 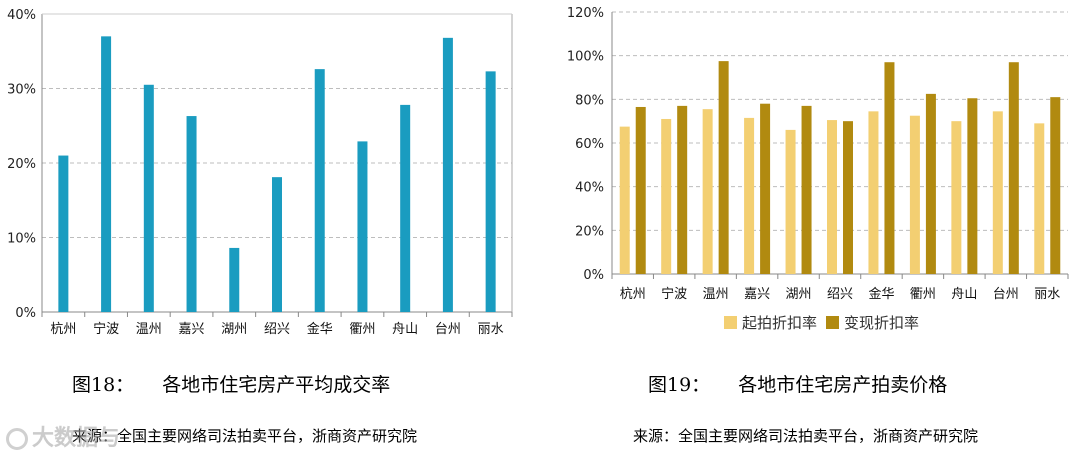 What do you see at coordinates (21, 239) in the screenshot?
I see `y-tick-label: 10%` at bounding box center [21, 239].